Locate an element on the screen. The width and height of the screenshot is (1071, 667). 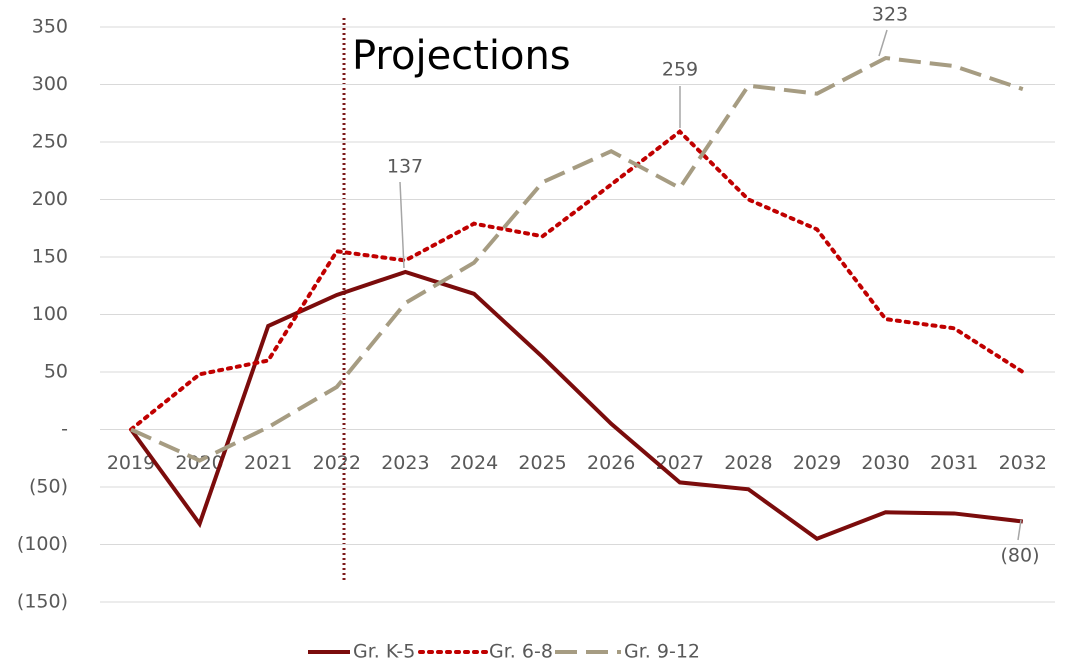
y-tick-label: 200 is located at coordinates (50, 199).